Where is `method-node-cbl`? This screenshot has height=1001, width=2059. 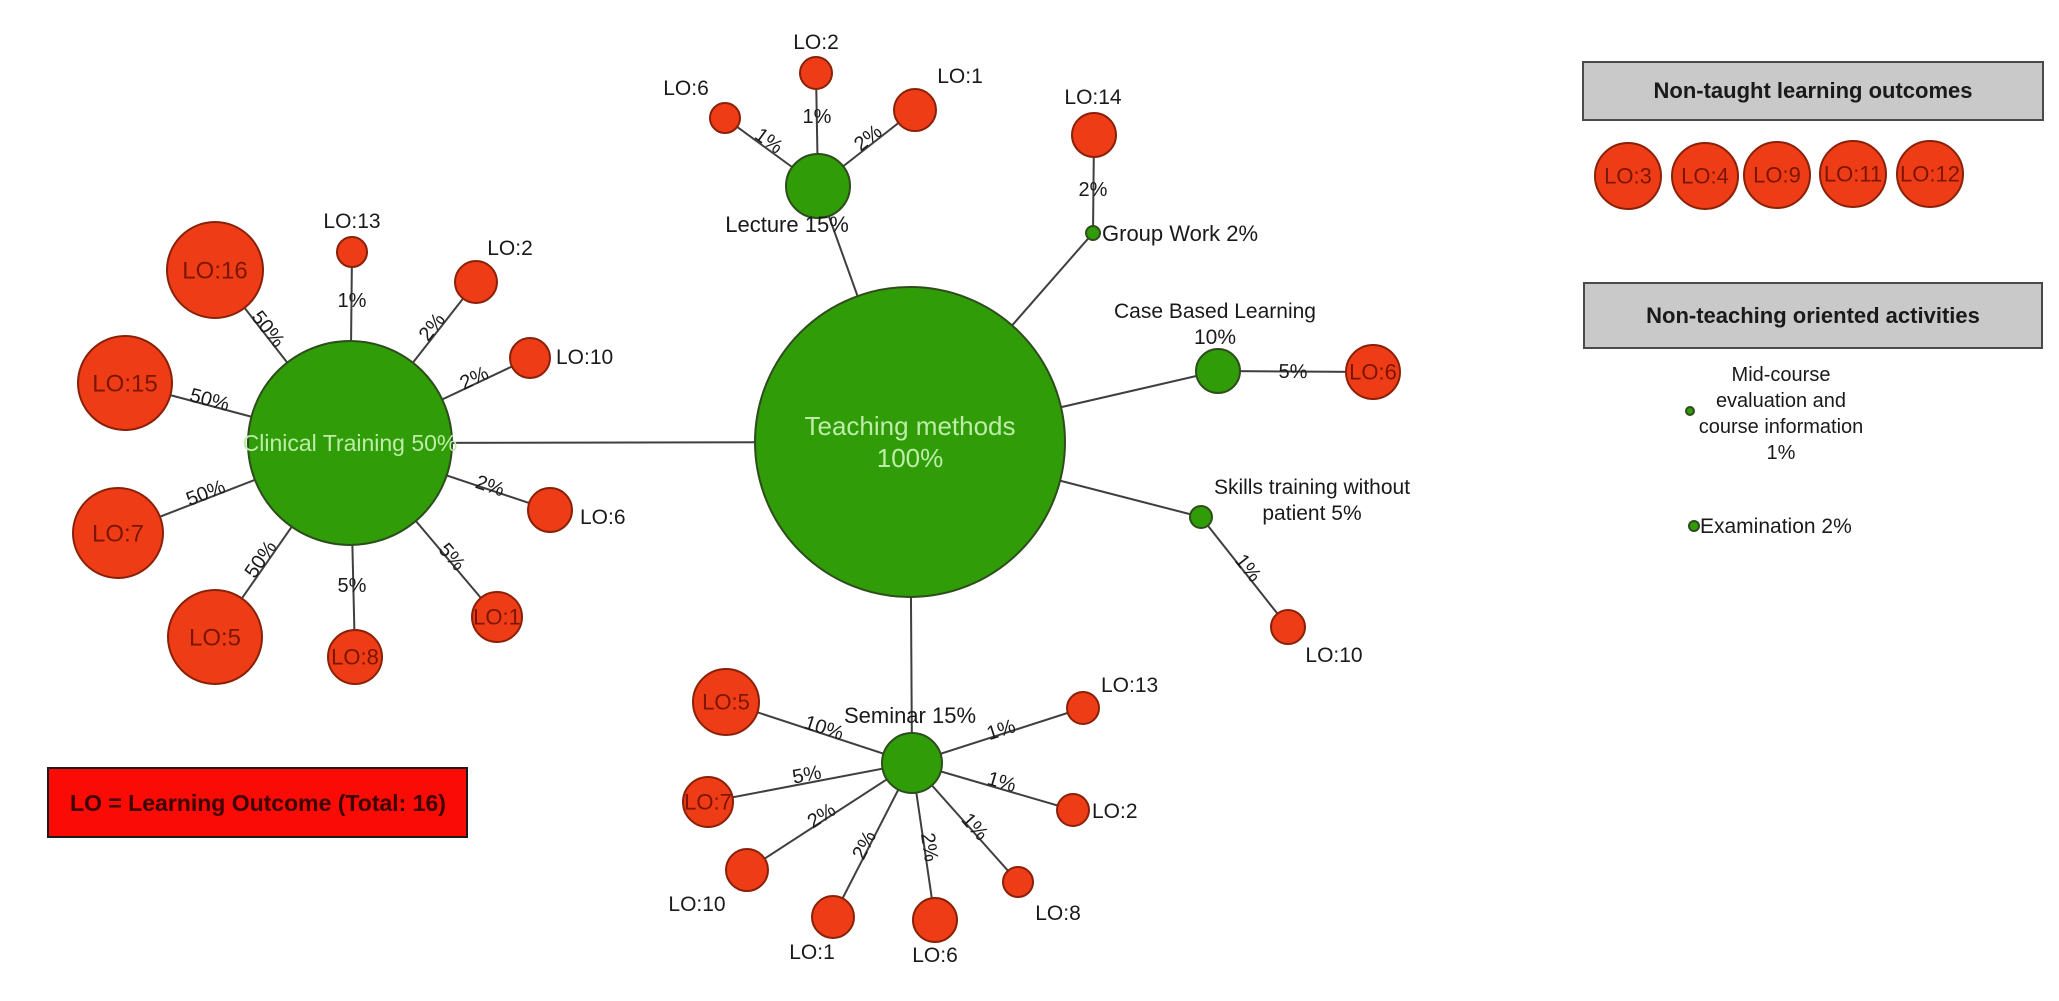 method-node-cbl is located at coordinates (1218, 371).